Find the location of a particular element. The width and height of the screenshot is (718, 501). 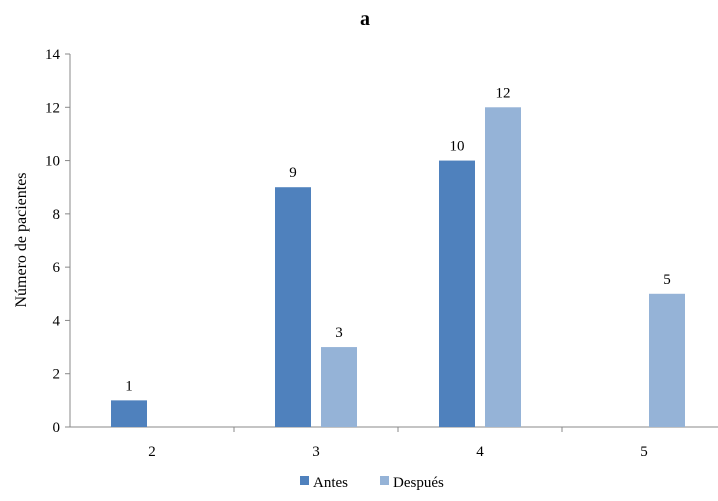

x-axis-ticks: 2 3 4 5 is located at coordinates (398, 443).